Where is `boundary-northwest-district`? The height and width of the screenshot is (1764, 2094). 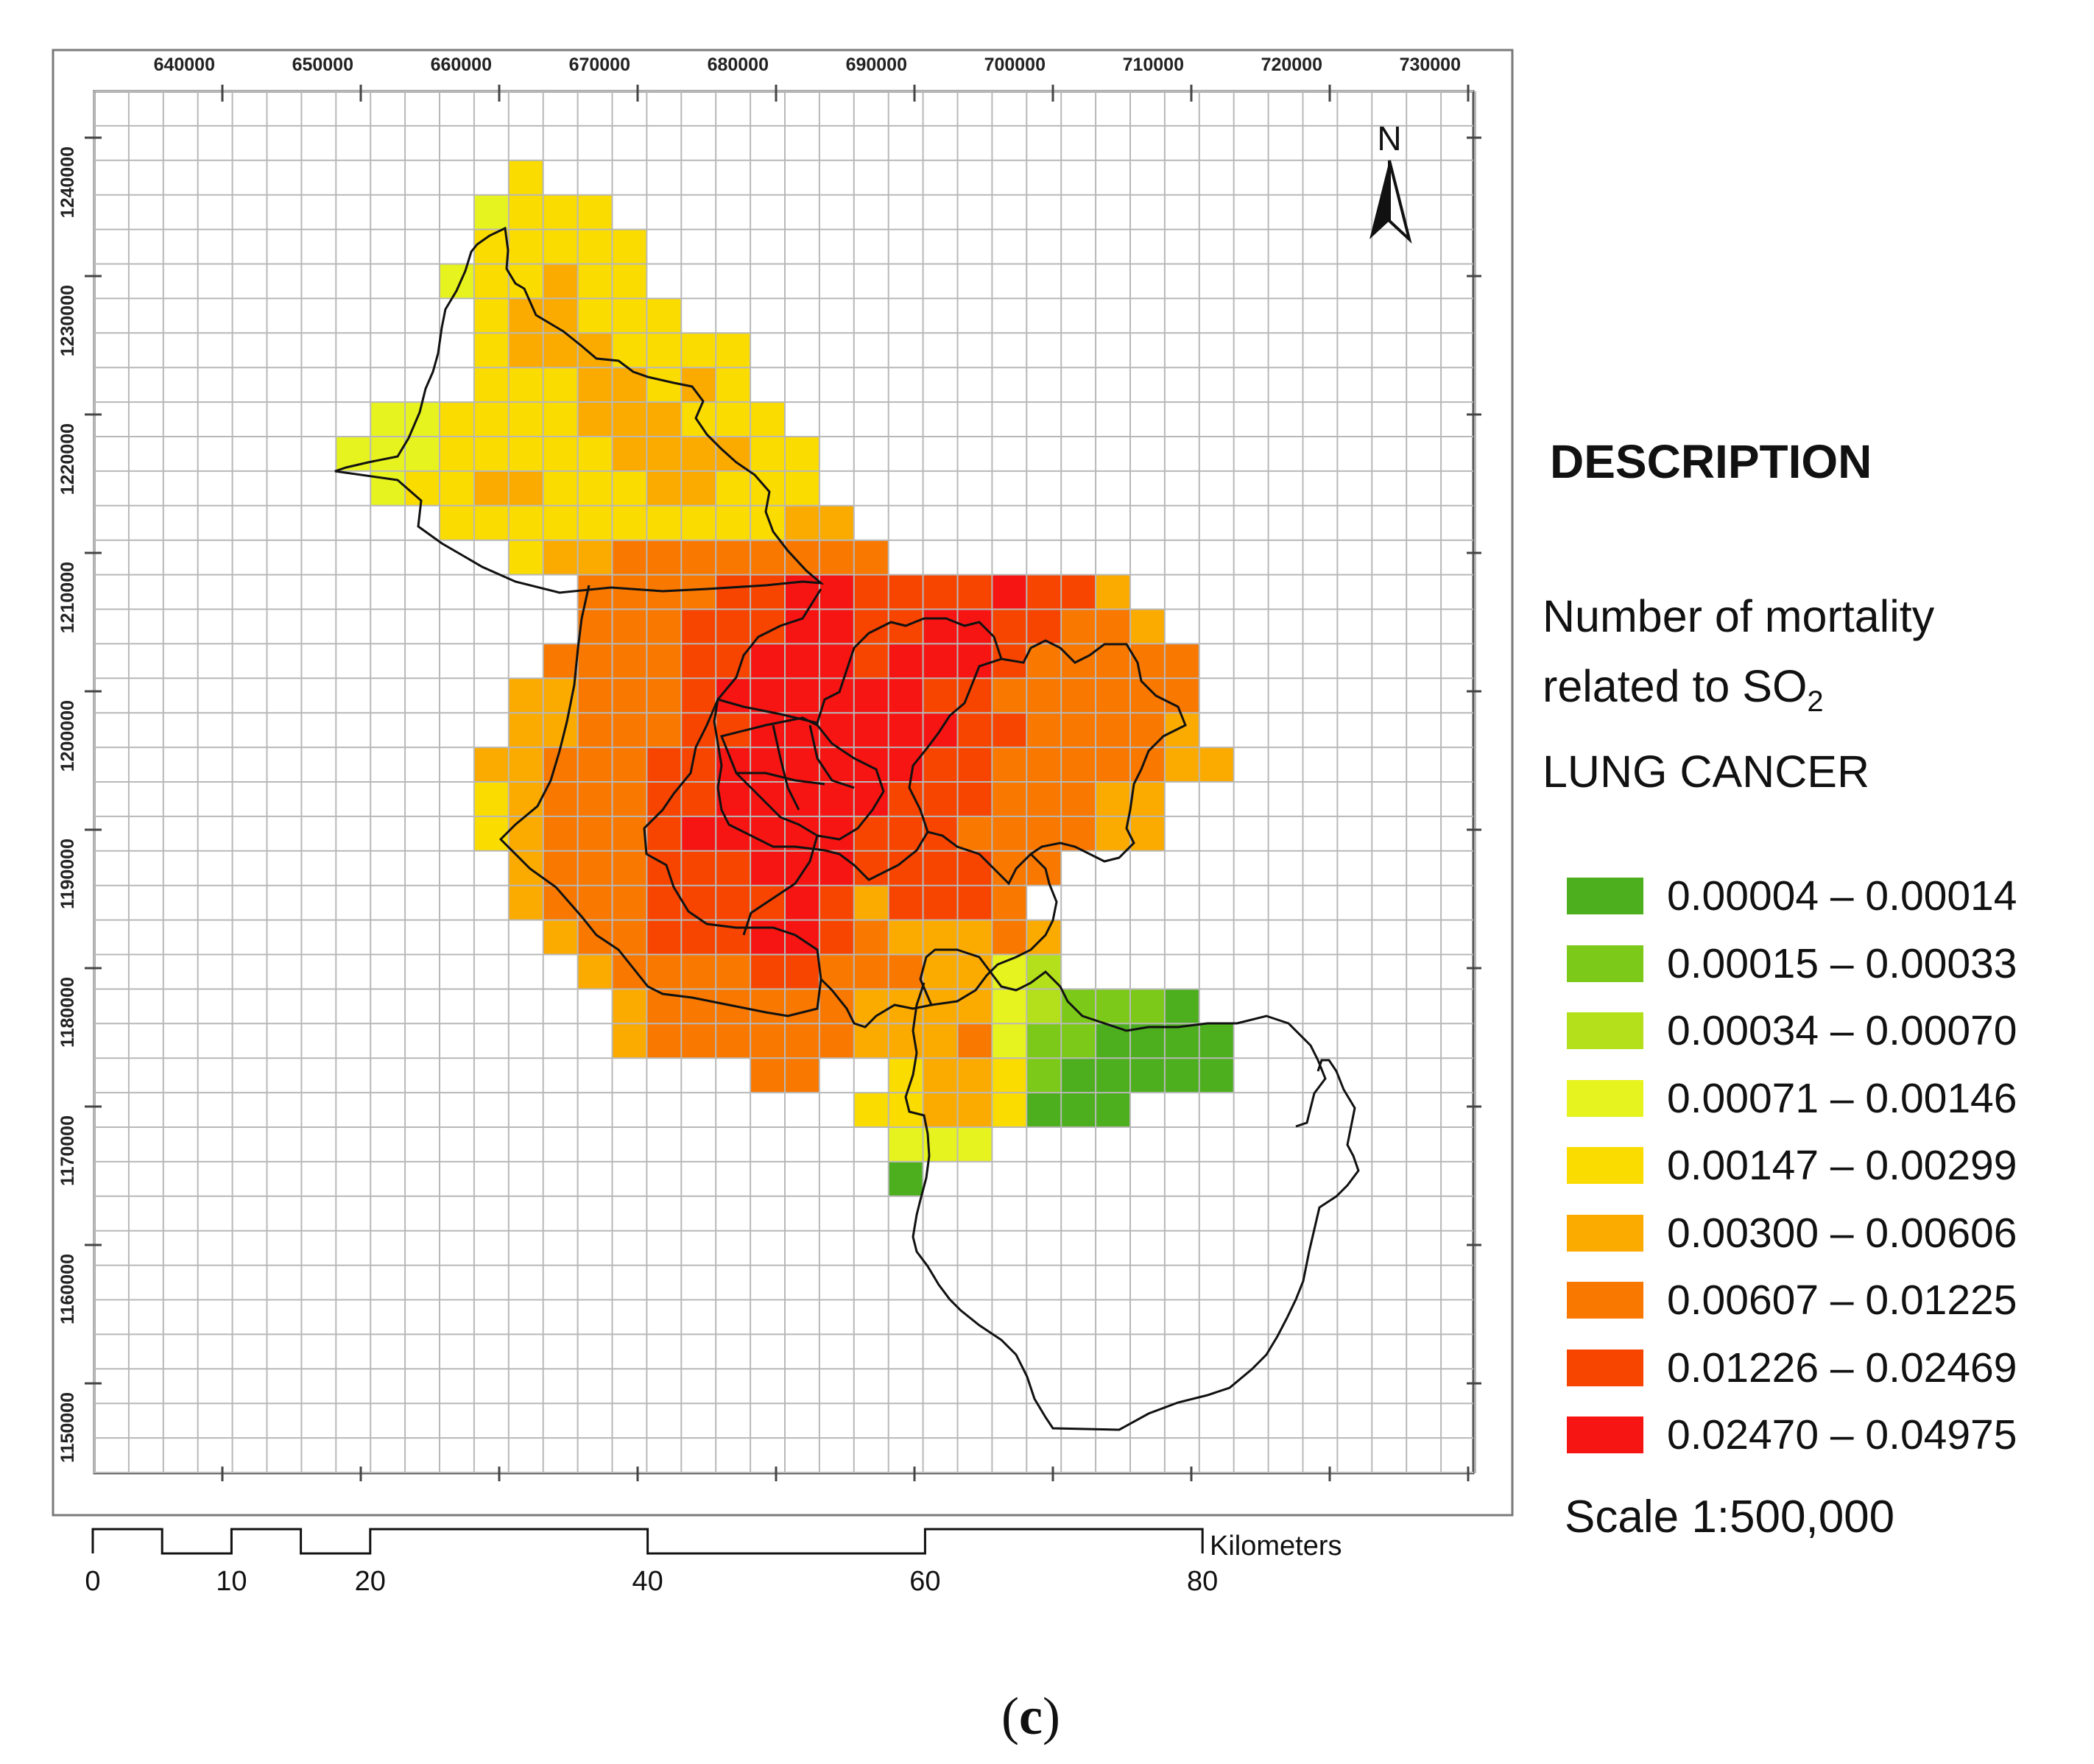
boundary-northwest-district is located at coordinates (579, 410).